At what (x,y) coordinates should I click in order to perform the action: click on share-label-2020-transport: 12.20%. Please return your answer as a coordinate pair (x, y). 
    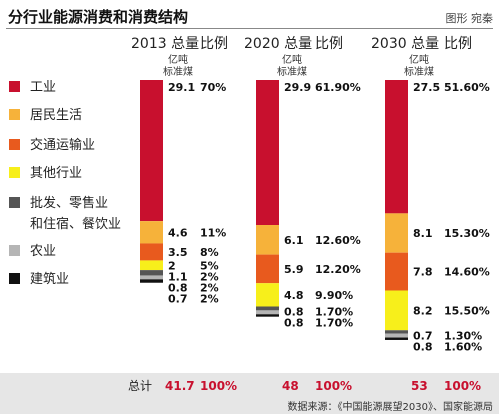
    Looking at the image, I should click on (338, 269).